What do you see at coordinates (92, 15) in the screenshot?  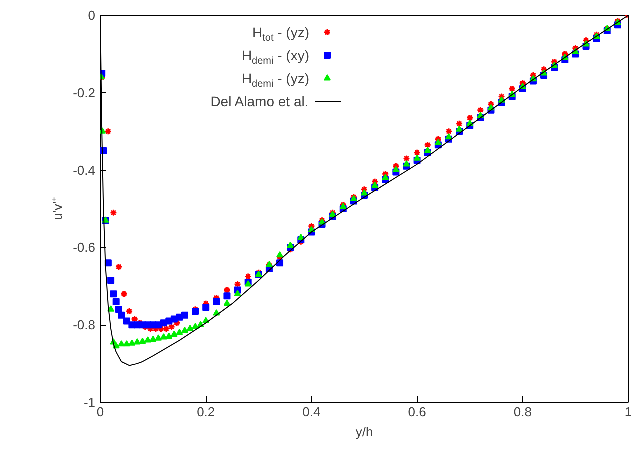 I see `y-tick-label: 0` at bounding box center [92, 15].